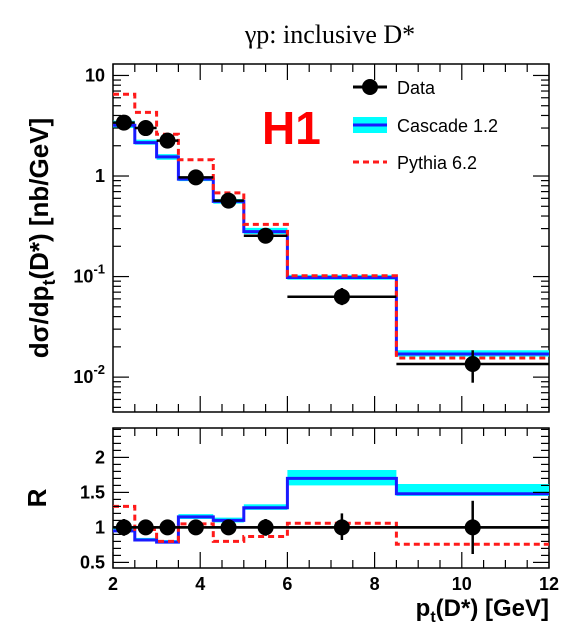 The image size is (567, 639). Describe the element at coordinates (200, 584) in the screenshot. I see `x-tick-label-1: 4` at that location.